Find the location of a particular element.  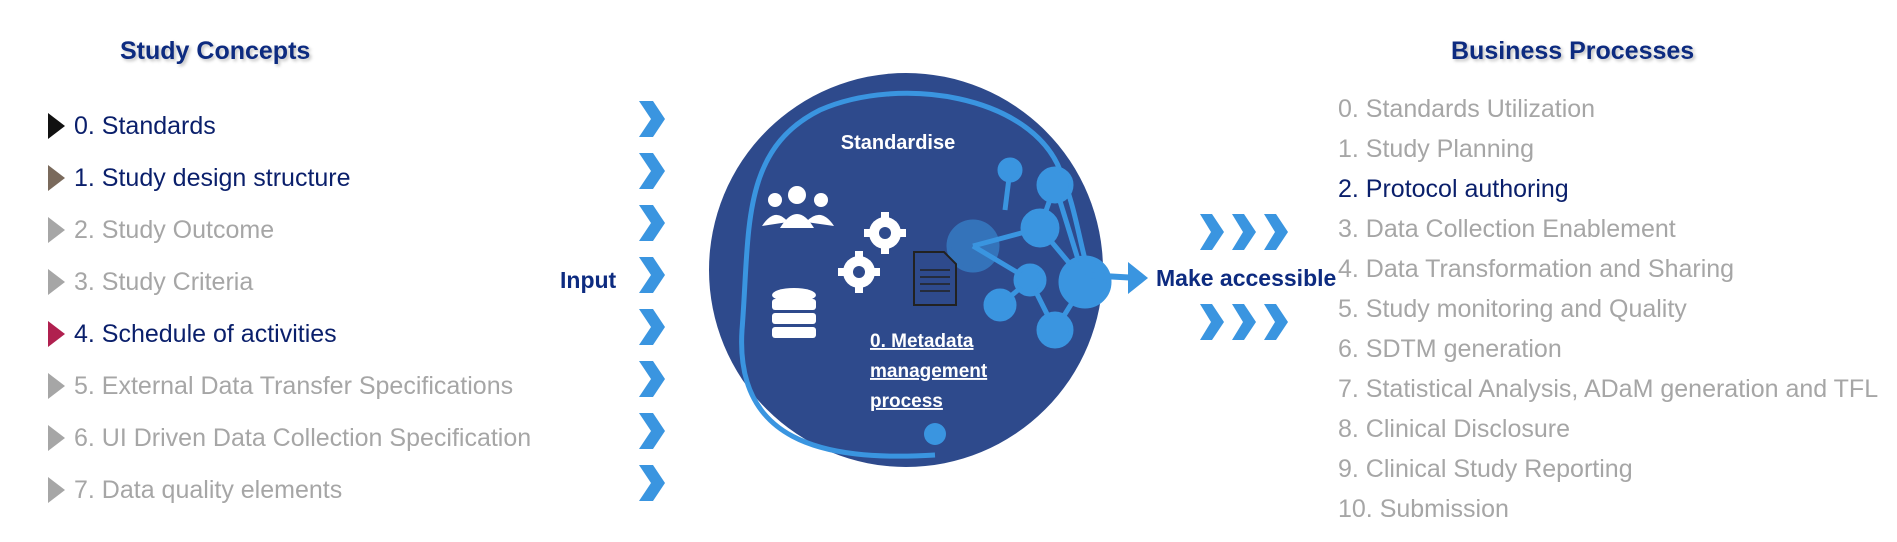

concept-item-2: 2. Study Outcome is located at coordinates (289, 230).